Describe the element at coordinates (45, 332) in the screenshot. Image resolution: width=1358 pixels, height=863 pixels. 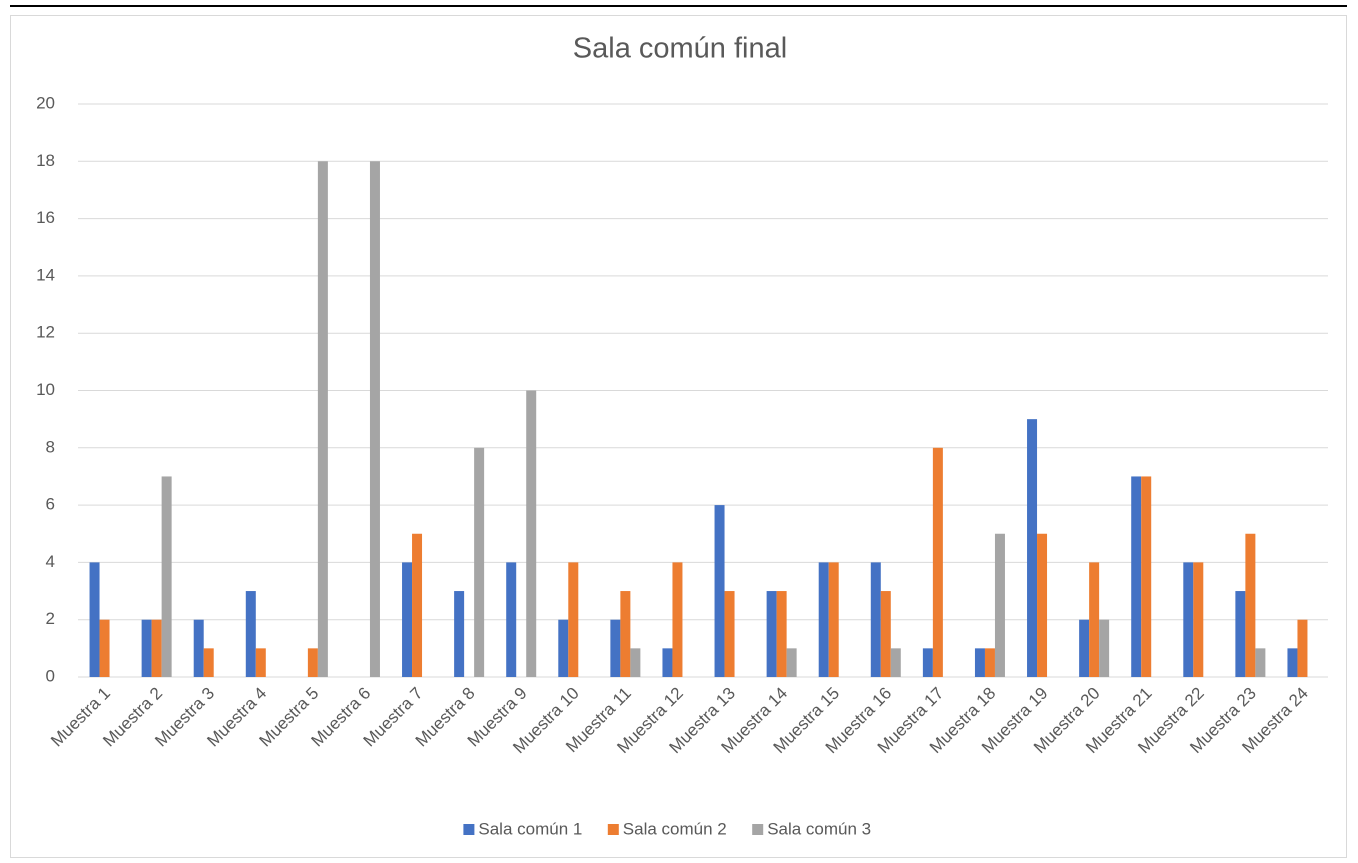
I see `y-tick-label: 12` at that location.